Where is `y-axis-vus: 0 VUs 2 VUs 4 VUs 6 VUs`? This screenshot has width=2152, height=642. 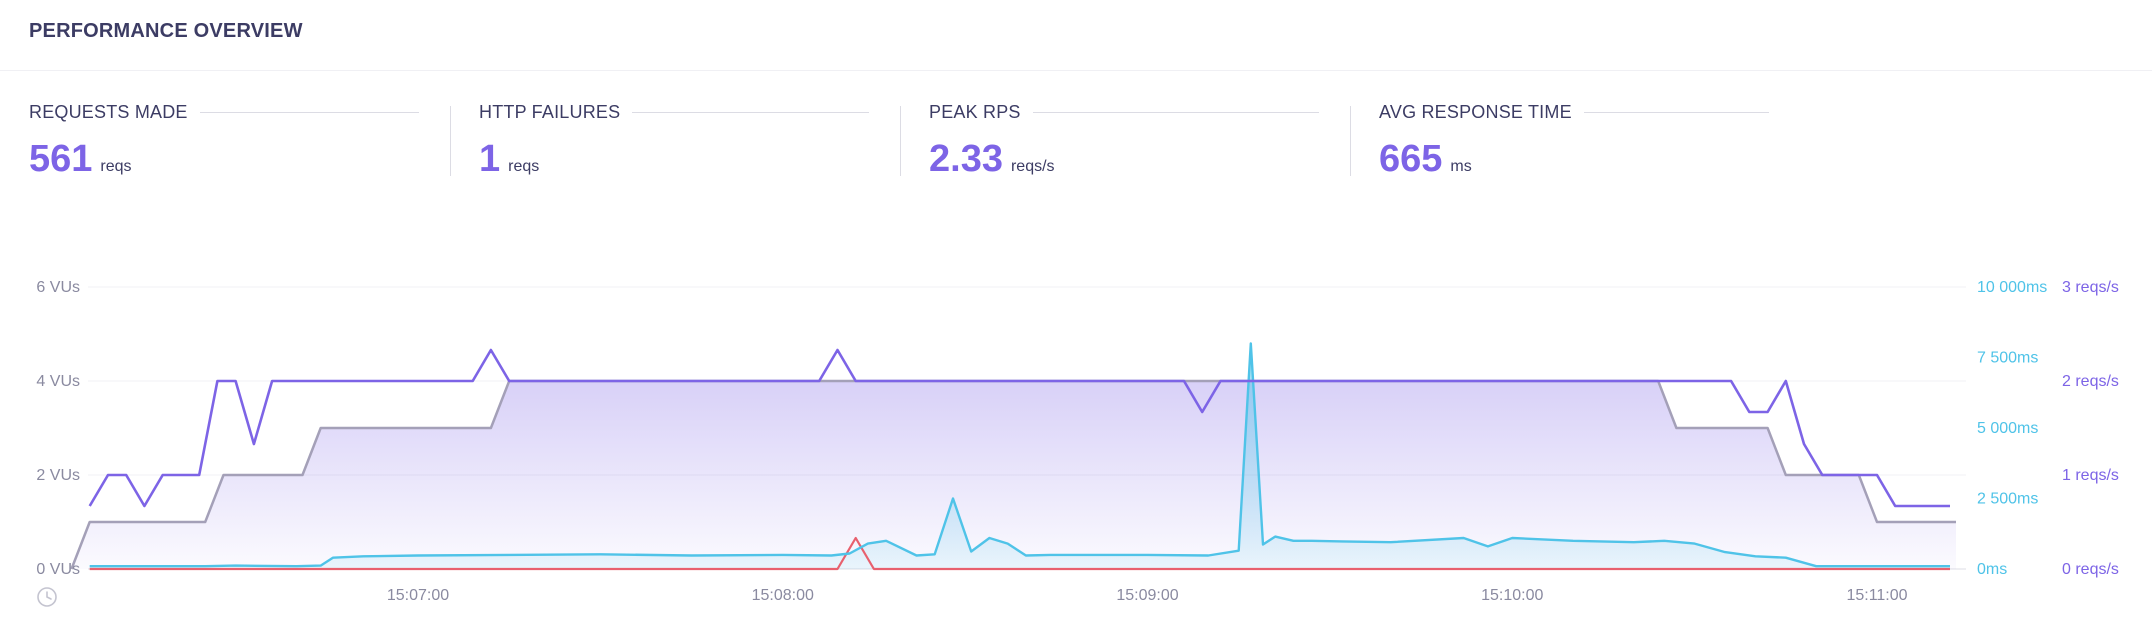 y-axis-vus: 0 VUs 2 VUs 4 VUs 6 VUs is located at coordinates (58, 428).